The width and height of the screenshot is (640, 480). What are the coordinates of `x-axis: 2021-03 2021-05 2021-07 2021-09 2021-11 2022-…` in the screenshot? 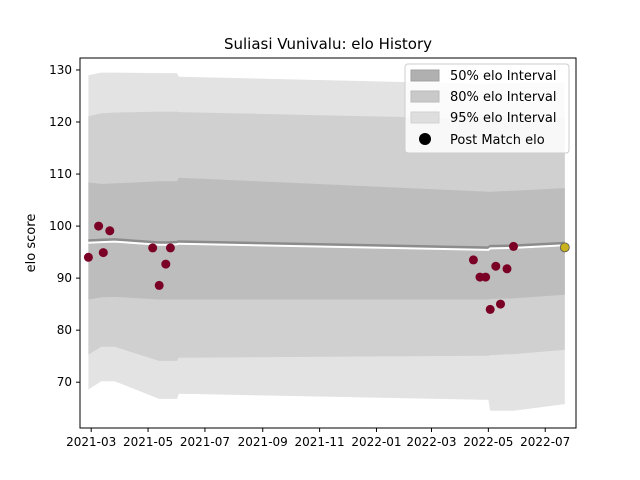 It's located at (318, 438).